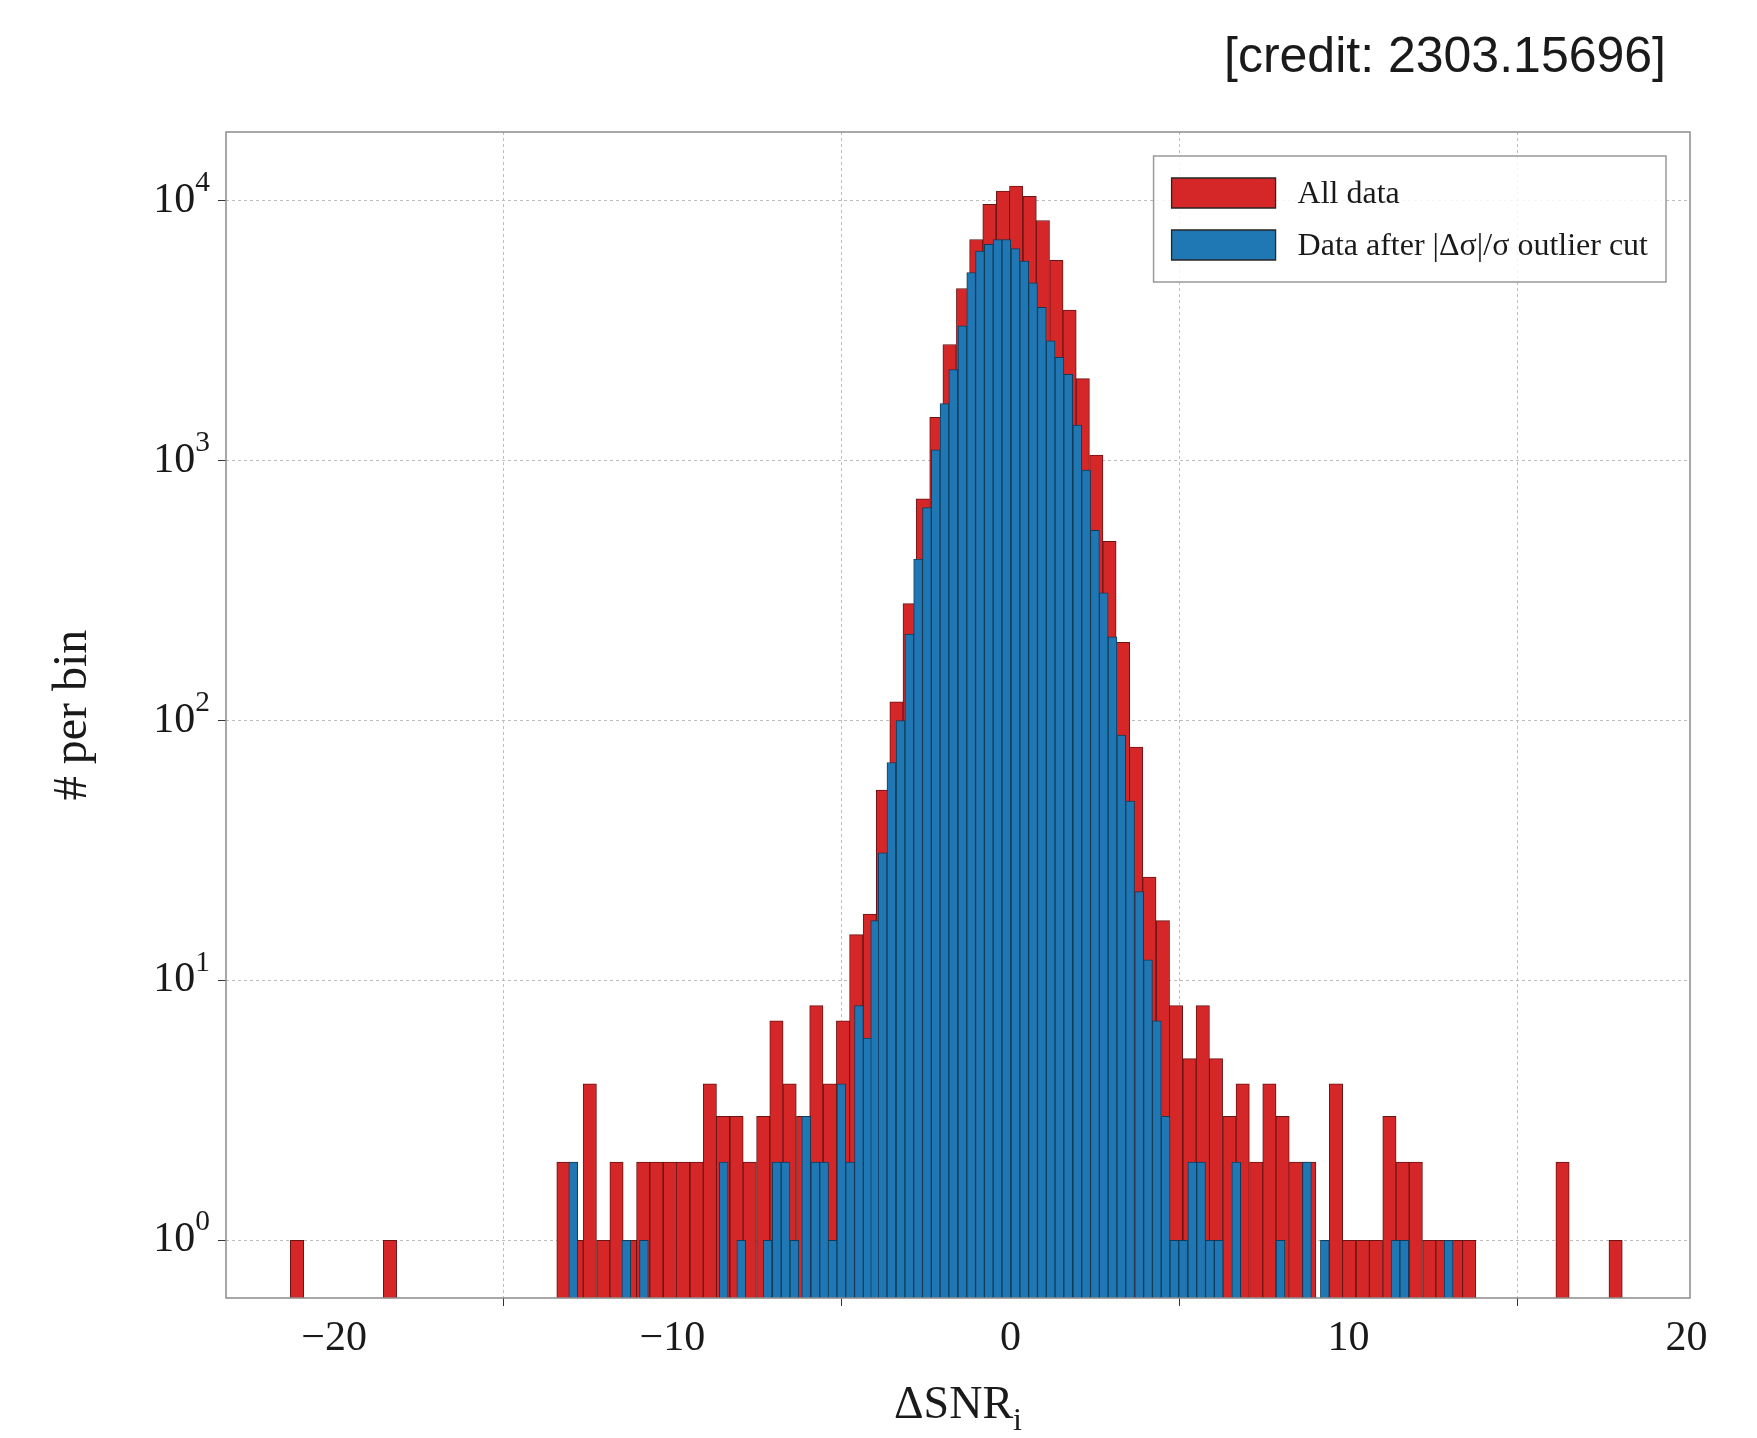  What do you see at coordinates (1686, 1336) in the screenshot?
I see `x-tick-label: 20` at bounding box center [1686, 1336].